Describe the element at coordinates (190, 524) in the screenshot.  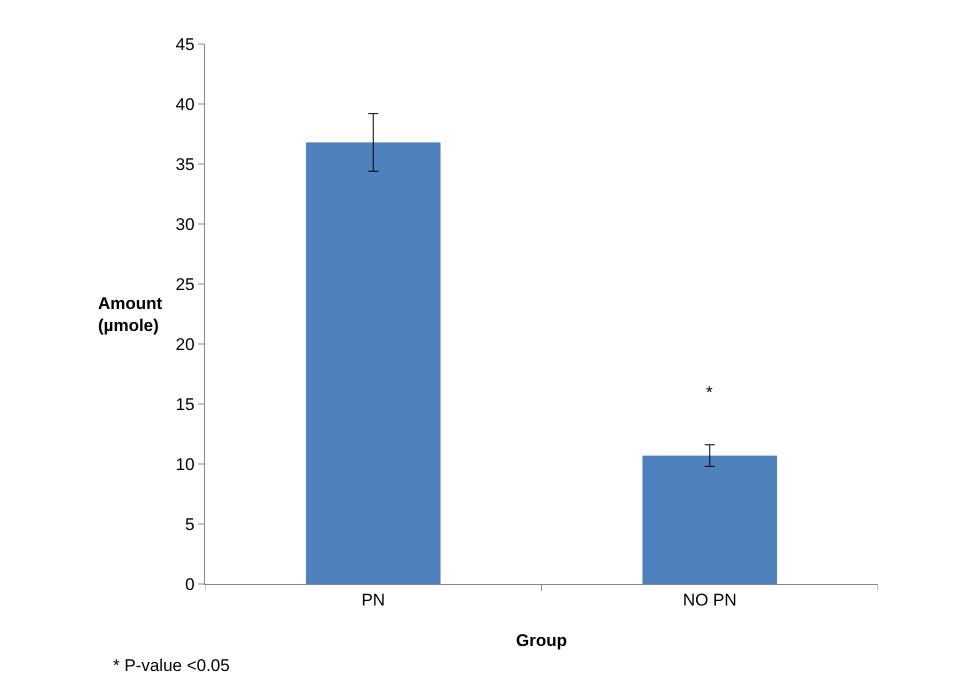
I see `y-tick-label: 5` at that location.